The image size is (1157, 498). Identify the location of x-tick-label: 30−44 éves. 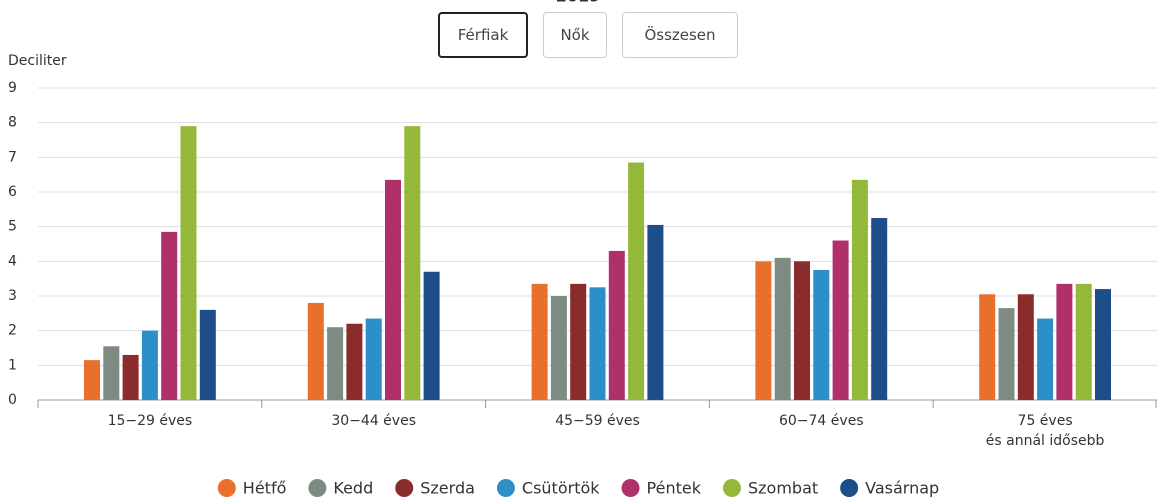
(373, 421).